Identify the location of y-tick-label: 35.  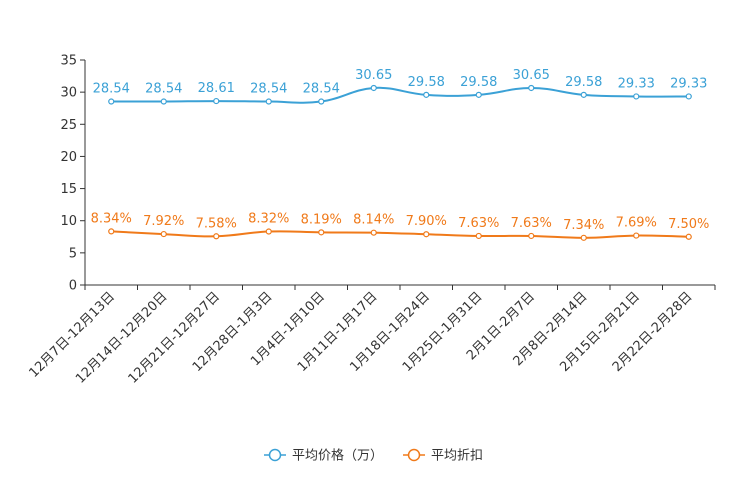
(68, 61).